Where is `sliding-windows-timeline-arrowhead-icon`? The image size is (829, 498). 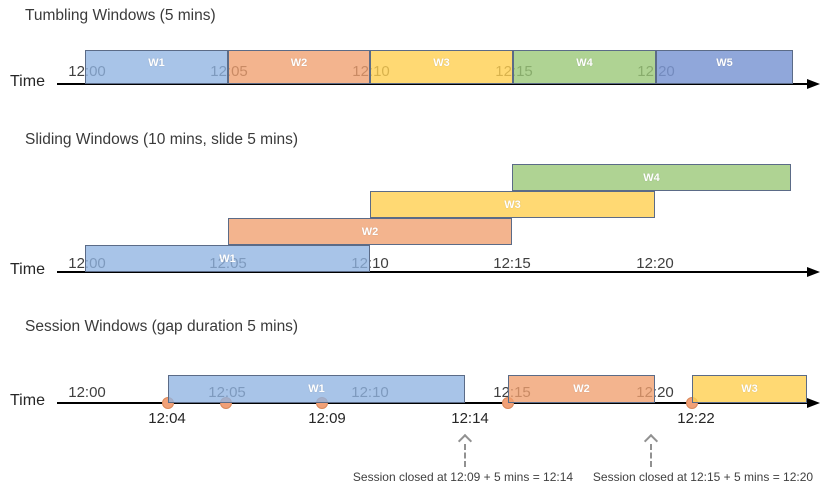
sliding-windows-timeline-arrowhead-icon is located at coordinates (813, 271).